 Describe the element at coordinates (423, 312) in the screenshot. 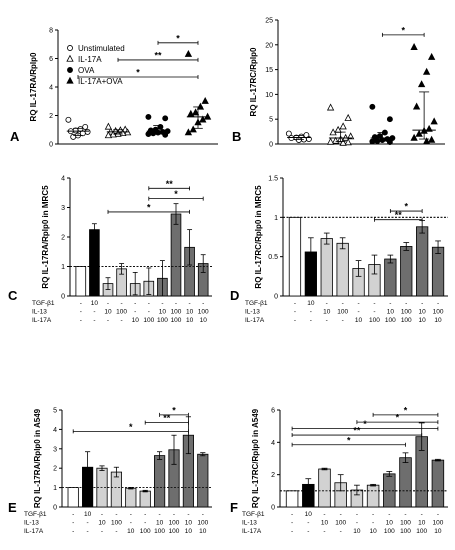

I see `panel-D-row-value: 10` at that location.